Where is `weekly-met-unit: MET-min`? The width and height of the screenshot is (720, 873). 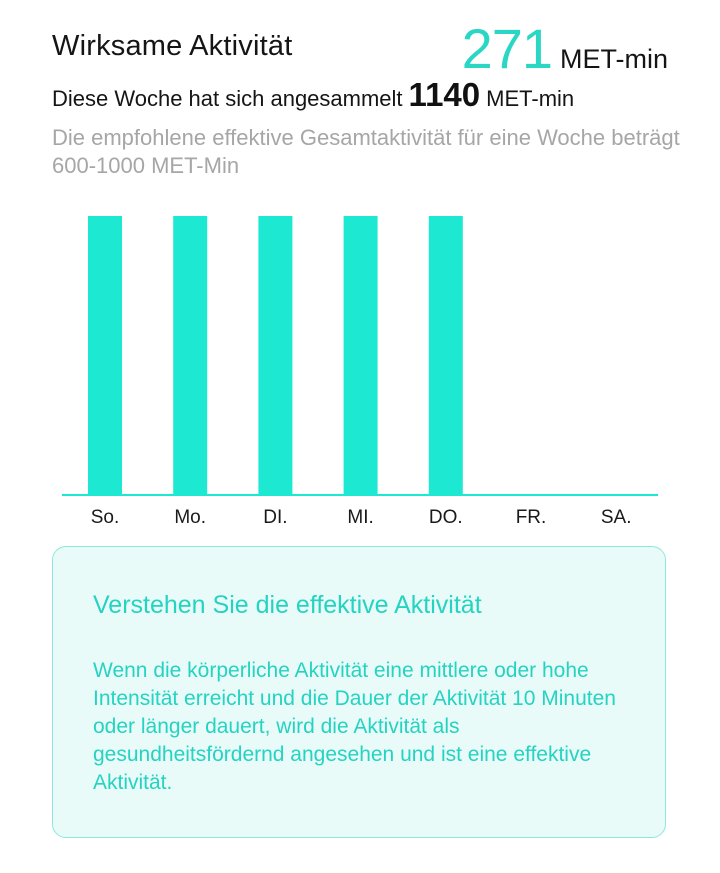 weekly-met-unit: MET-min is located at coordinates (530, 98).